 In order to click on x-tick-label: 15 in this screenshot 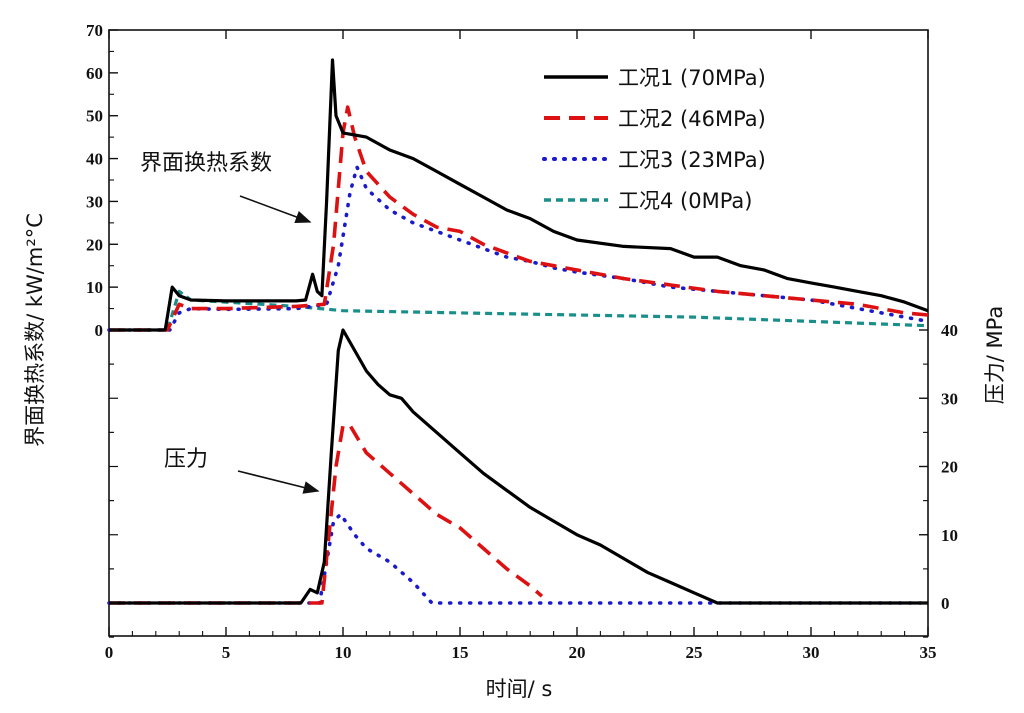, I will do `click(460, 652)`.